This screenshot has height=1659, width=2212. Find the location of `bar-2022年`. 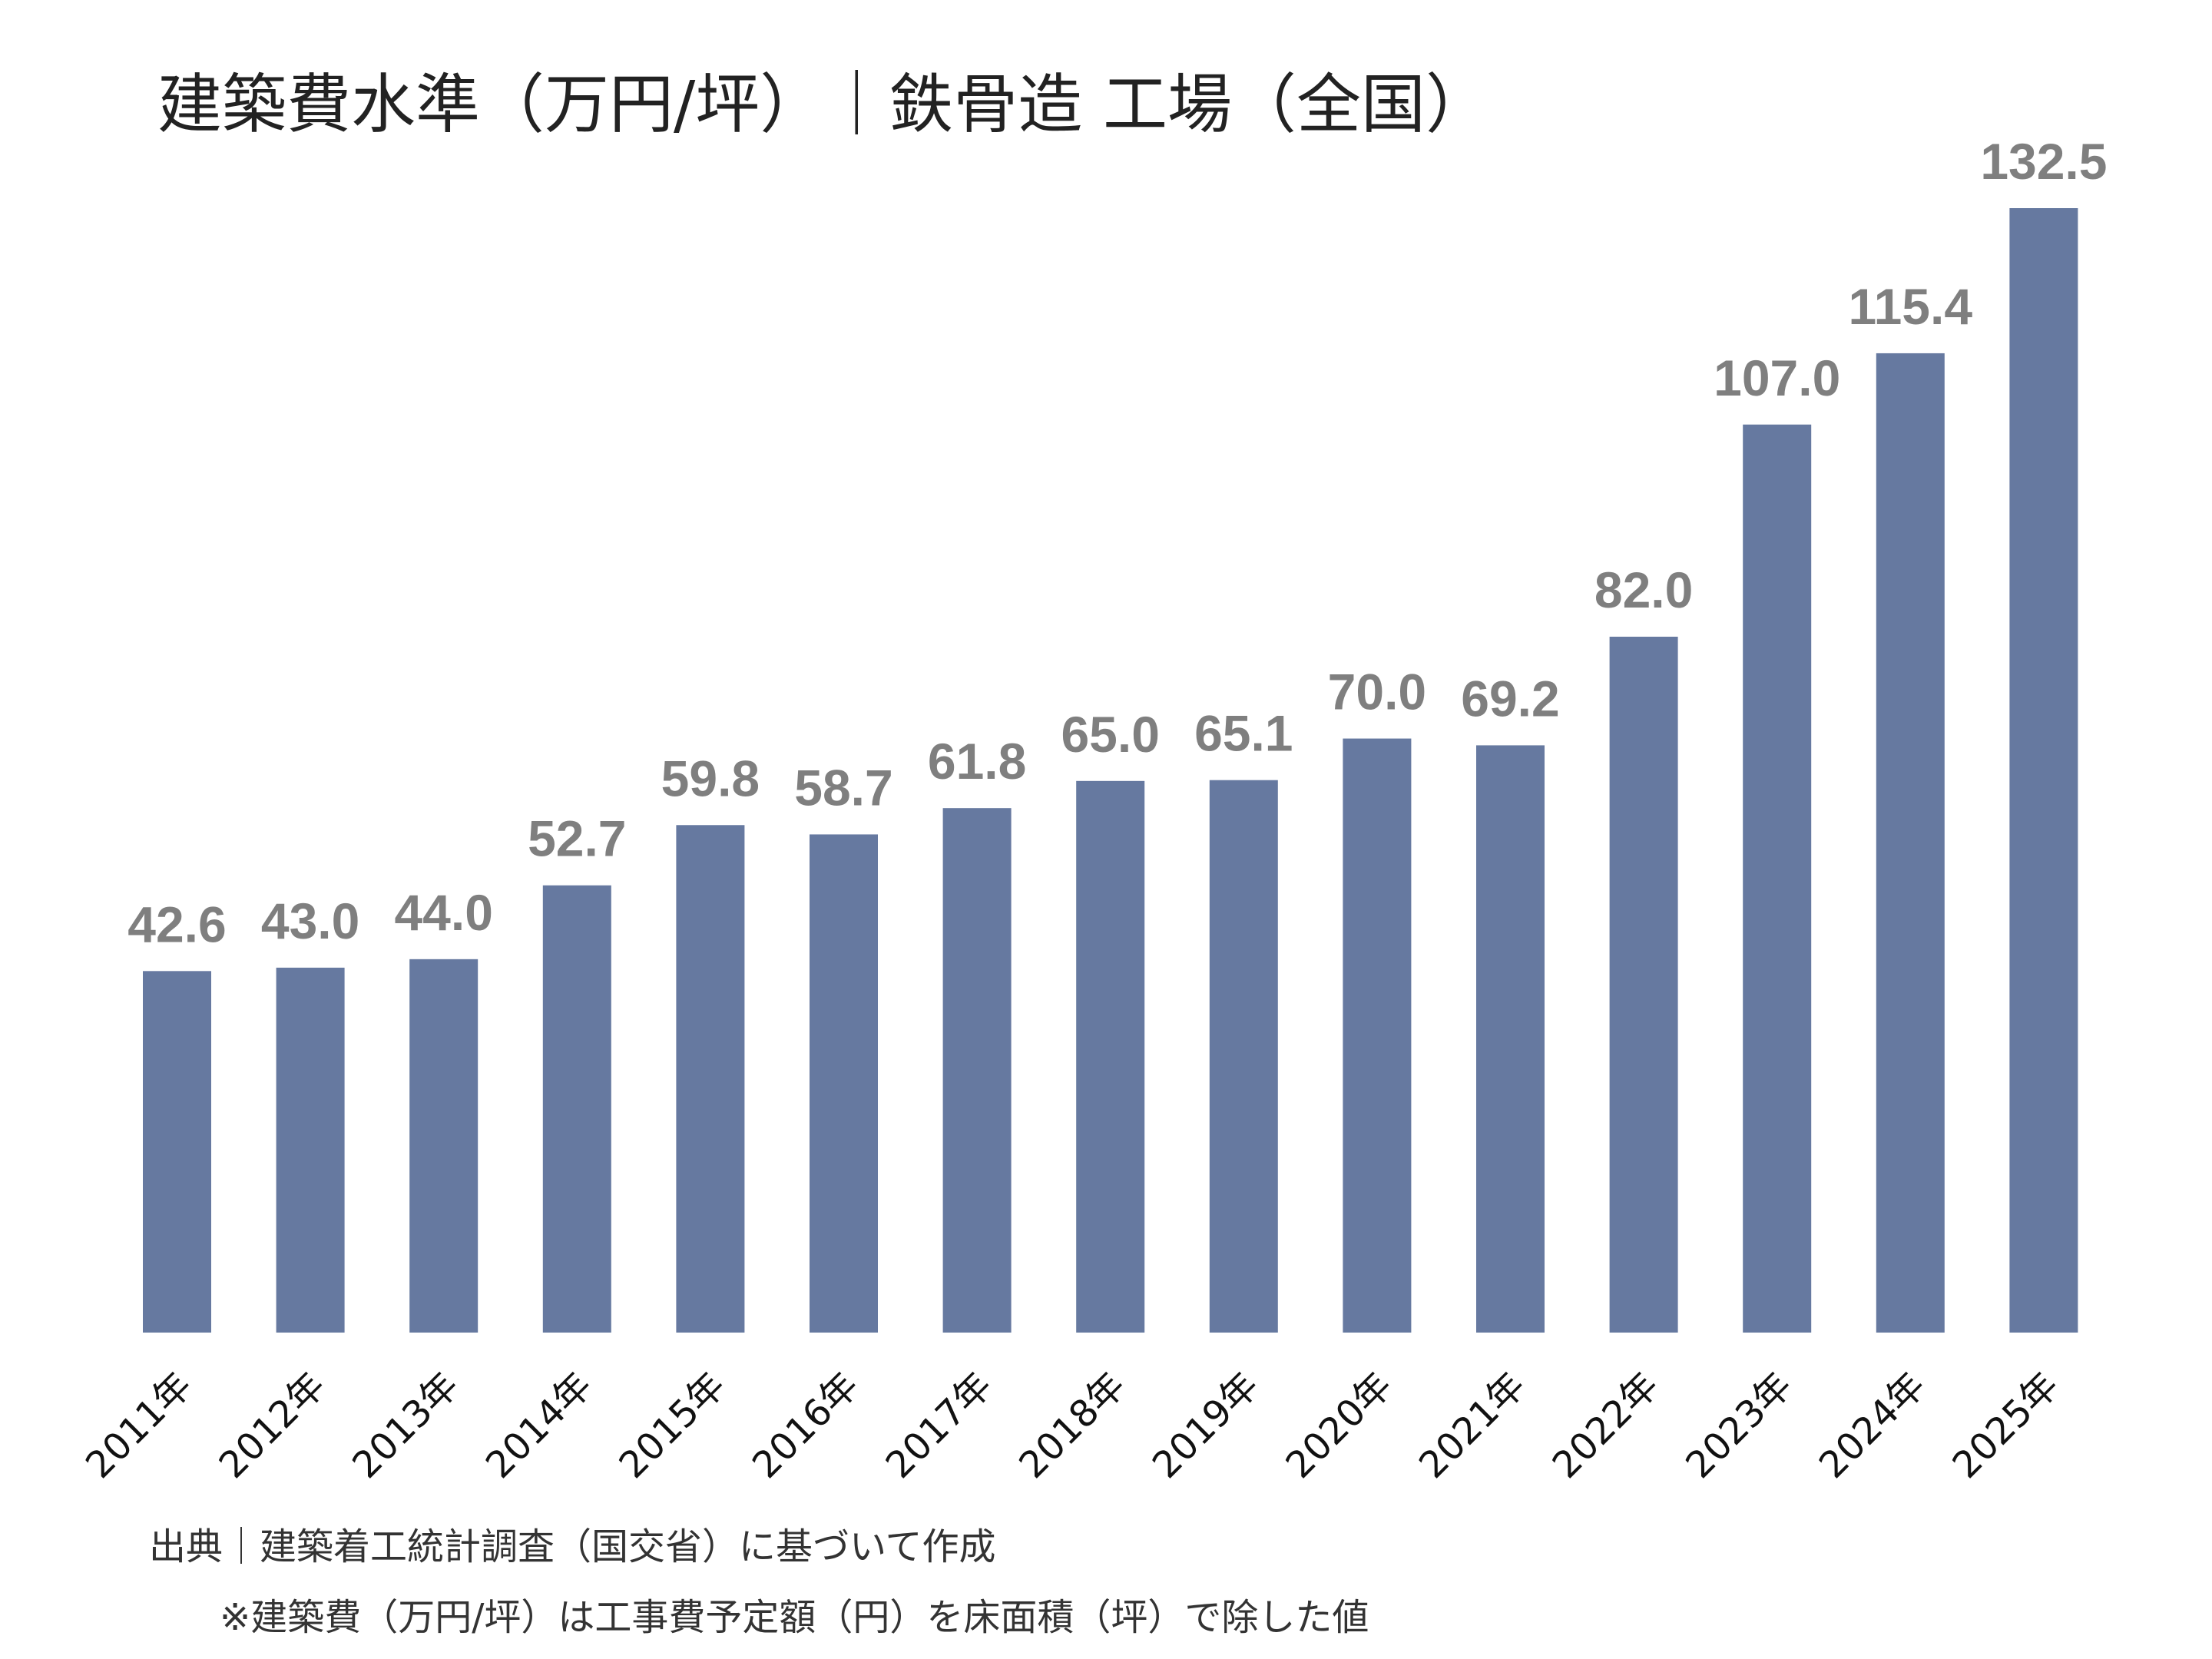

bar-2022年 is located at coordinates (1643, 985).